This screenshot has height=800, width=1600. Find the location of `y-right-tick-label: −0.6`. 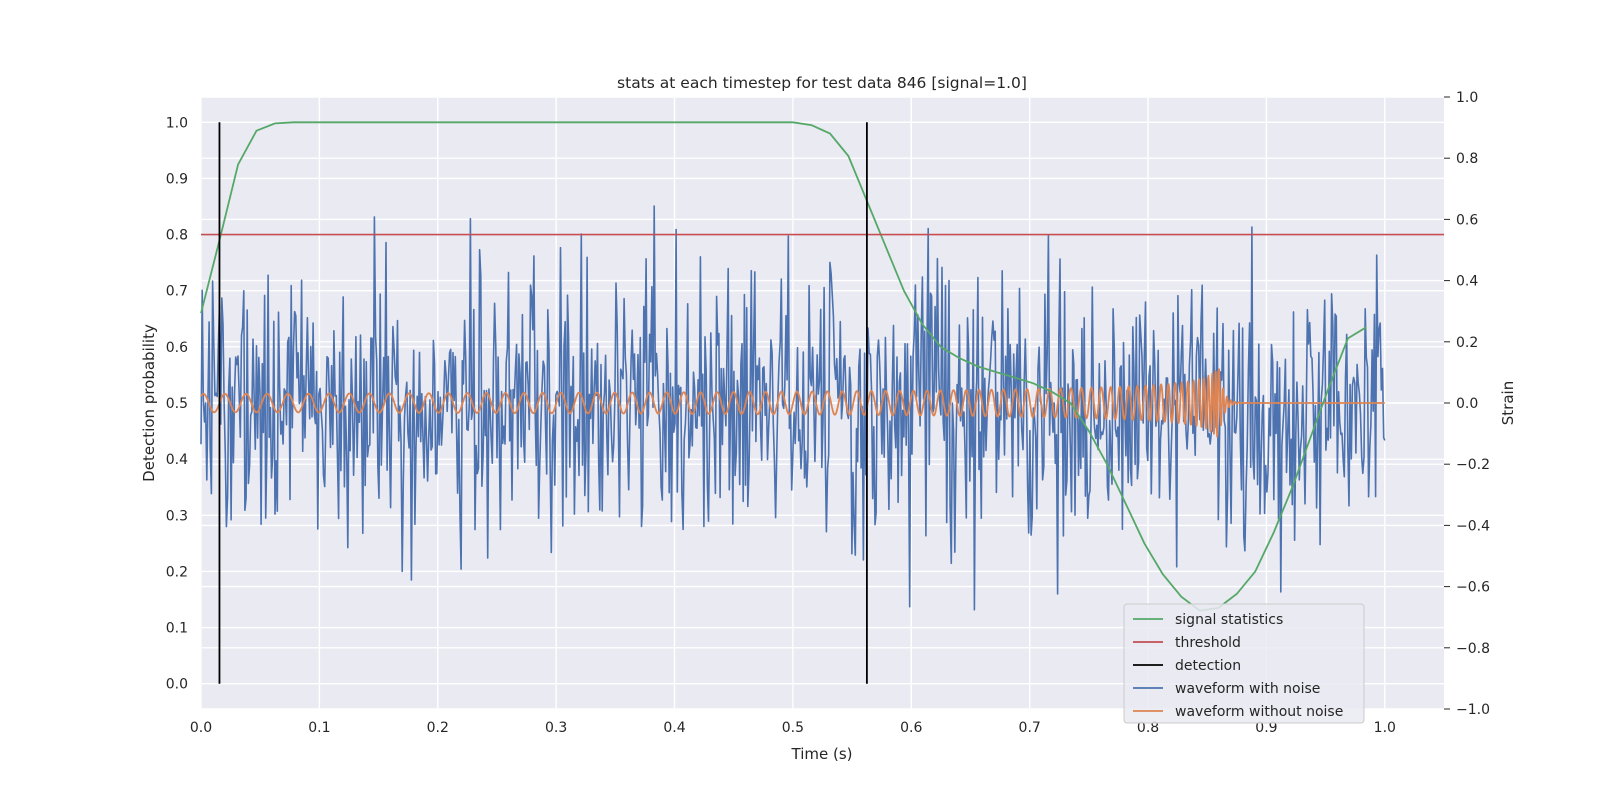

y-right-tick-label: −0.6 is located at coordinates (1473, 588).